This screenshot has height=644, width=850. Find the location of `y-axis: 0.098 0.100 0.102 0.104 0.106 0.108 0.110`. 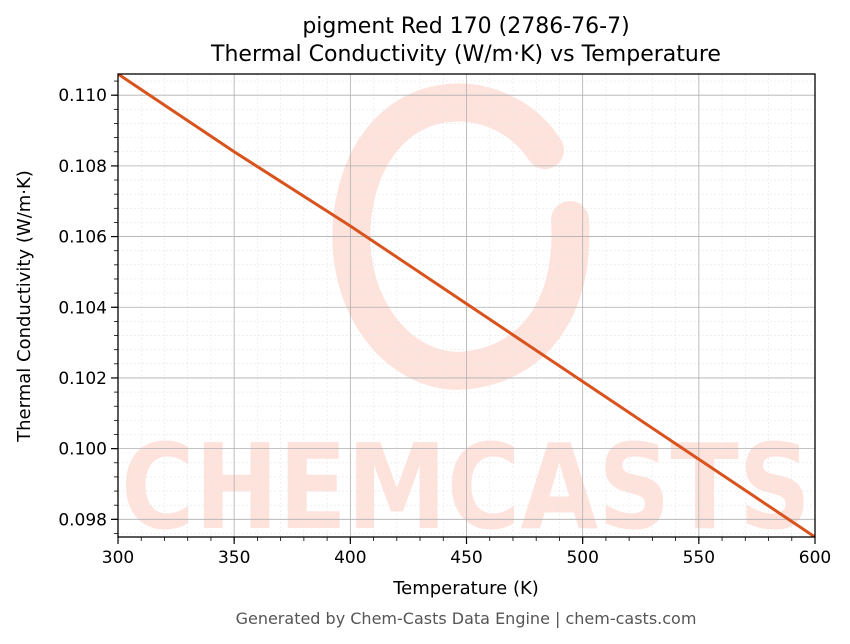

y-axis: 0.098 0.100 0.102 0.104 0.106 0.108 0.110 is located at coordinates (88, 307).